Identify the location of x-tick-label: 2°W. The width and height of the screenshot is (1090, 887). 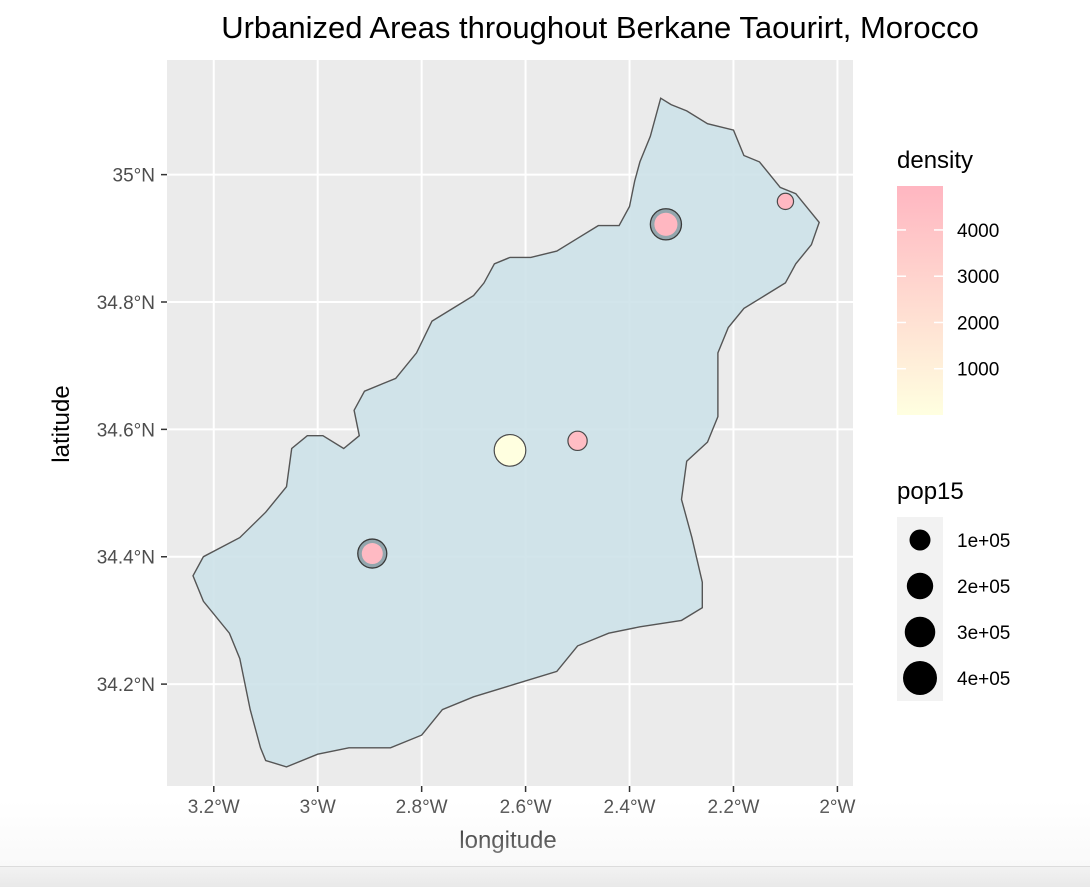
(837, 807).